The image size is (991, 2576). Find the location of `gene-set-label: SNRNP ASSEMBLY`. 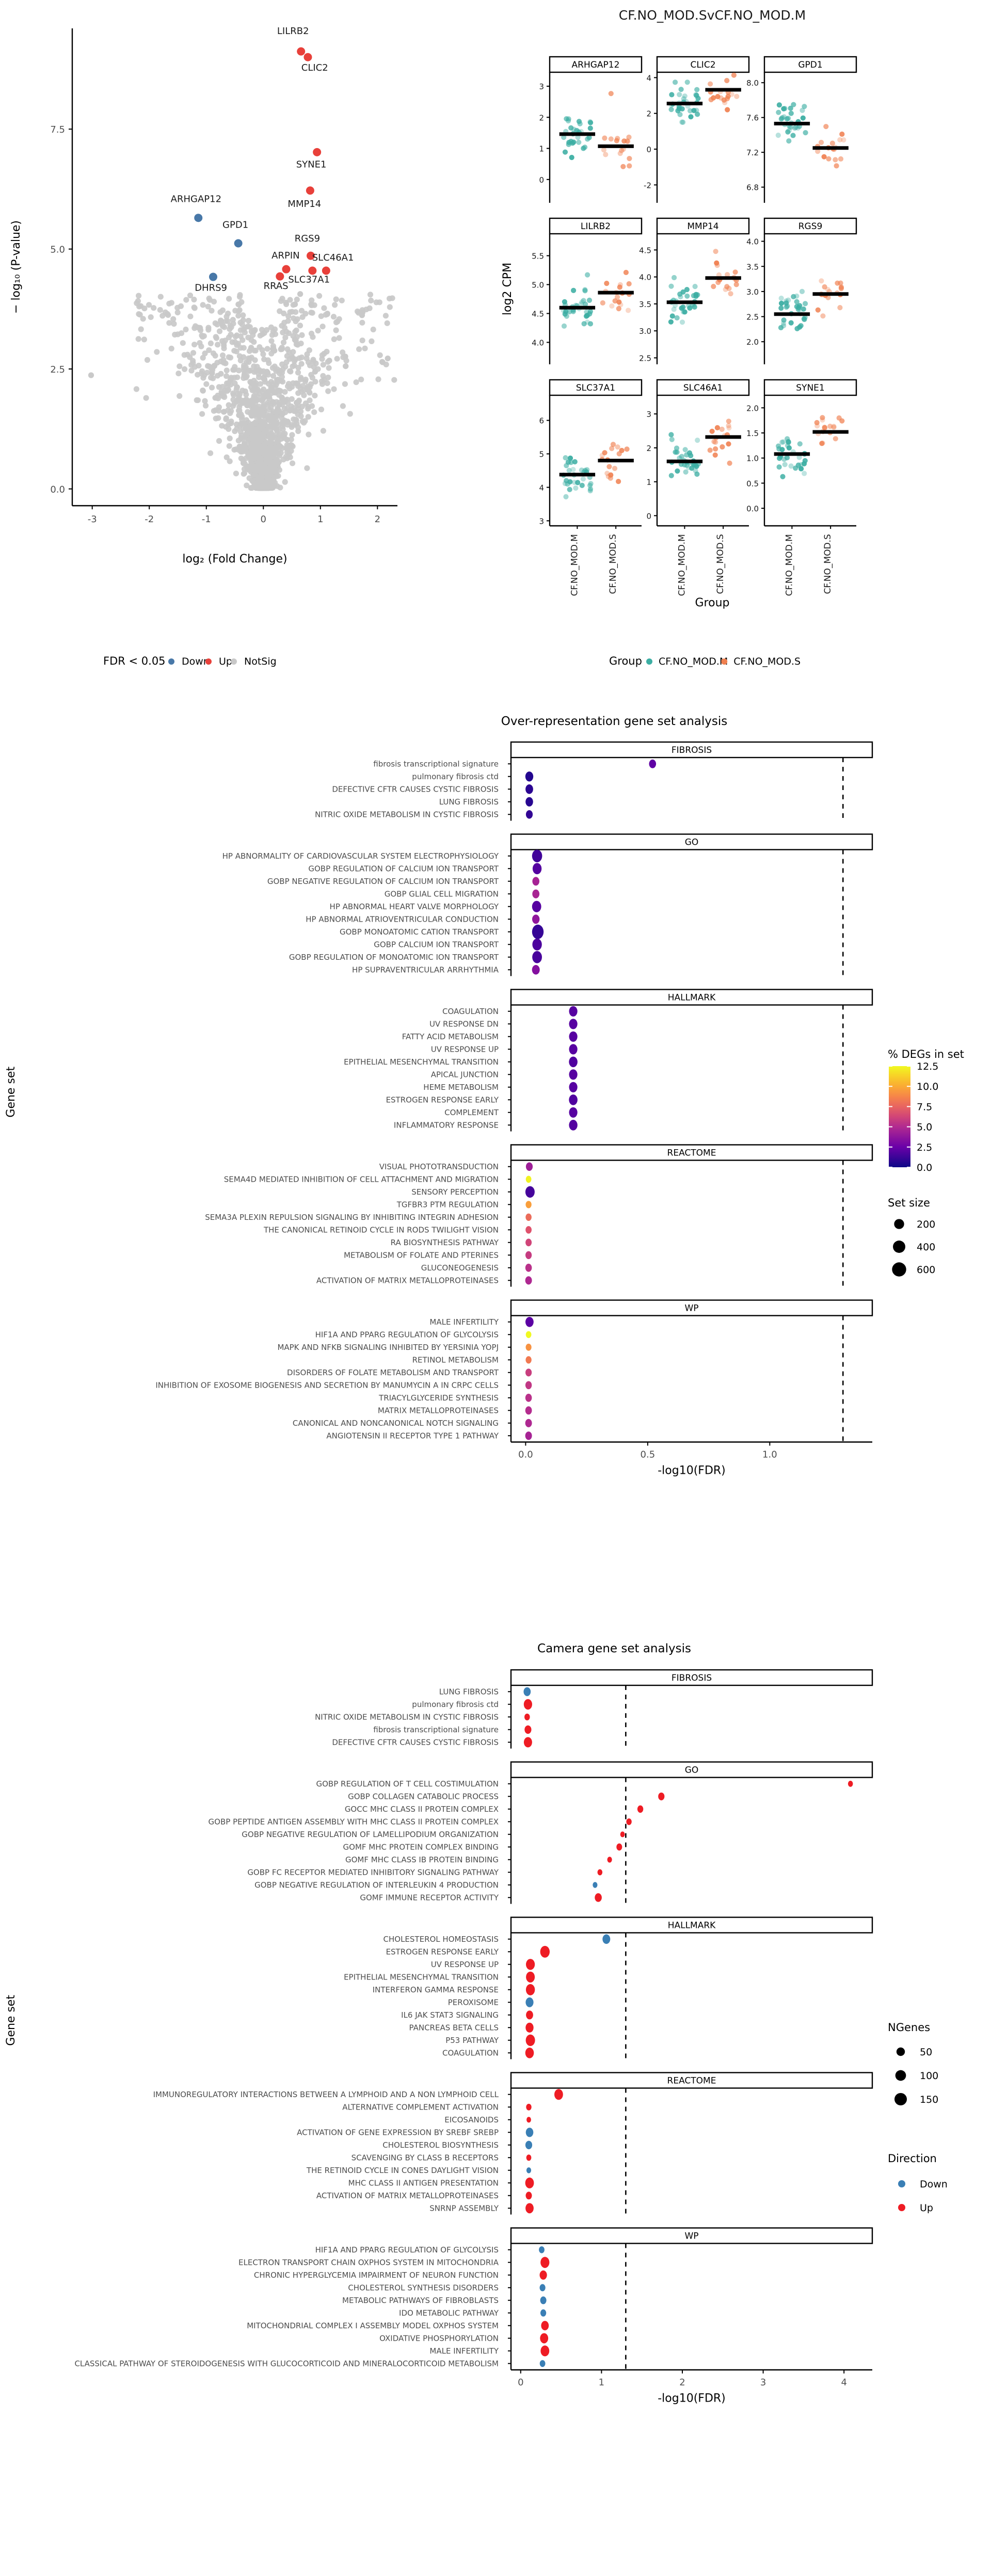

gene-set-label: SNRNP ASSEMBLY is located at coordinates (464, 2208).